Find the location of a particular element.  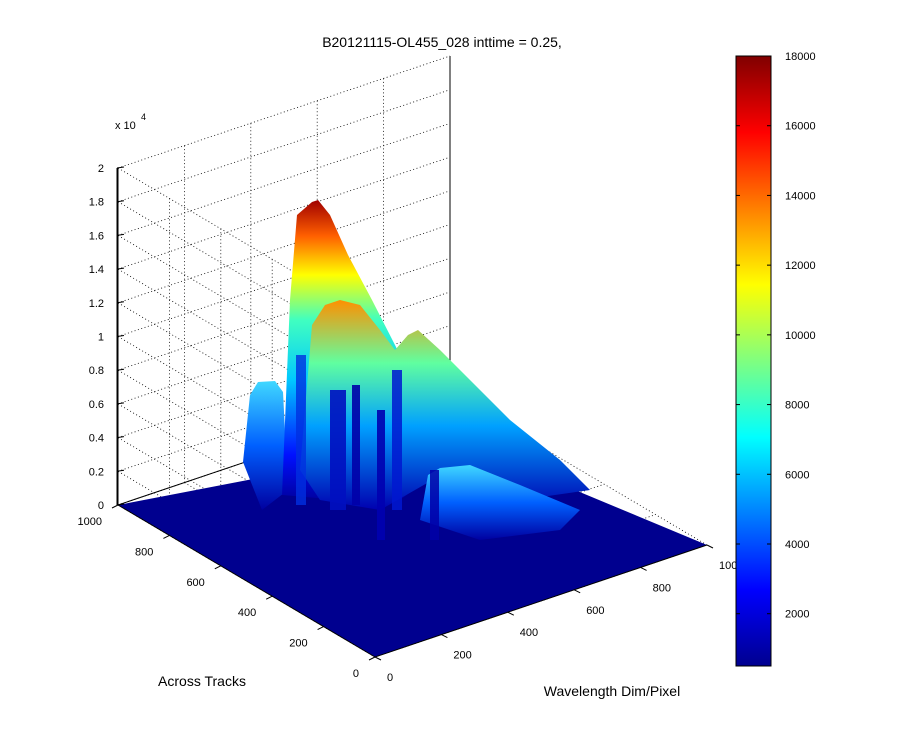

z-tick-label: 0.4 is located at coordinates (96, 439).